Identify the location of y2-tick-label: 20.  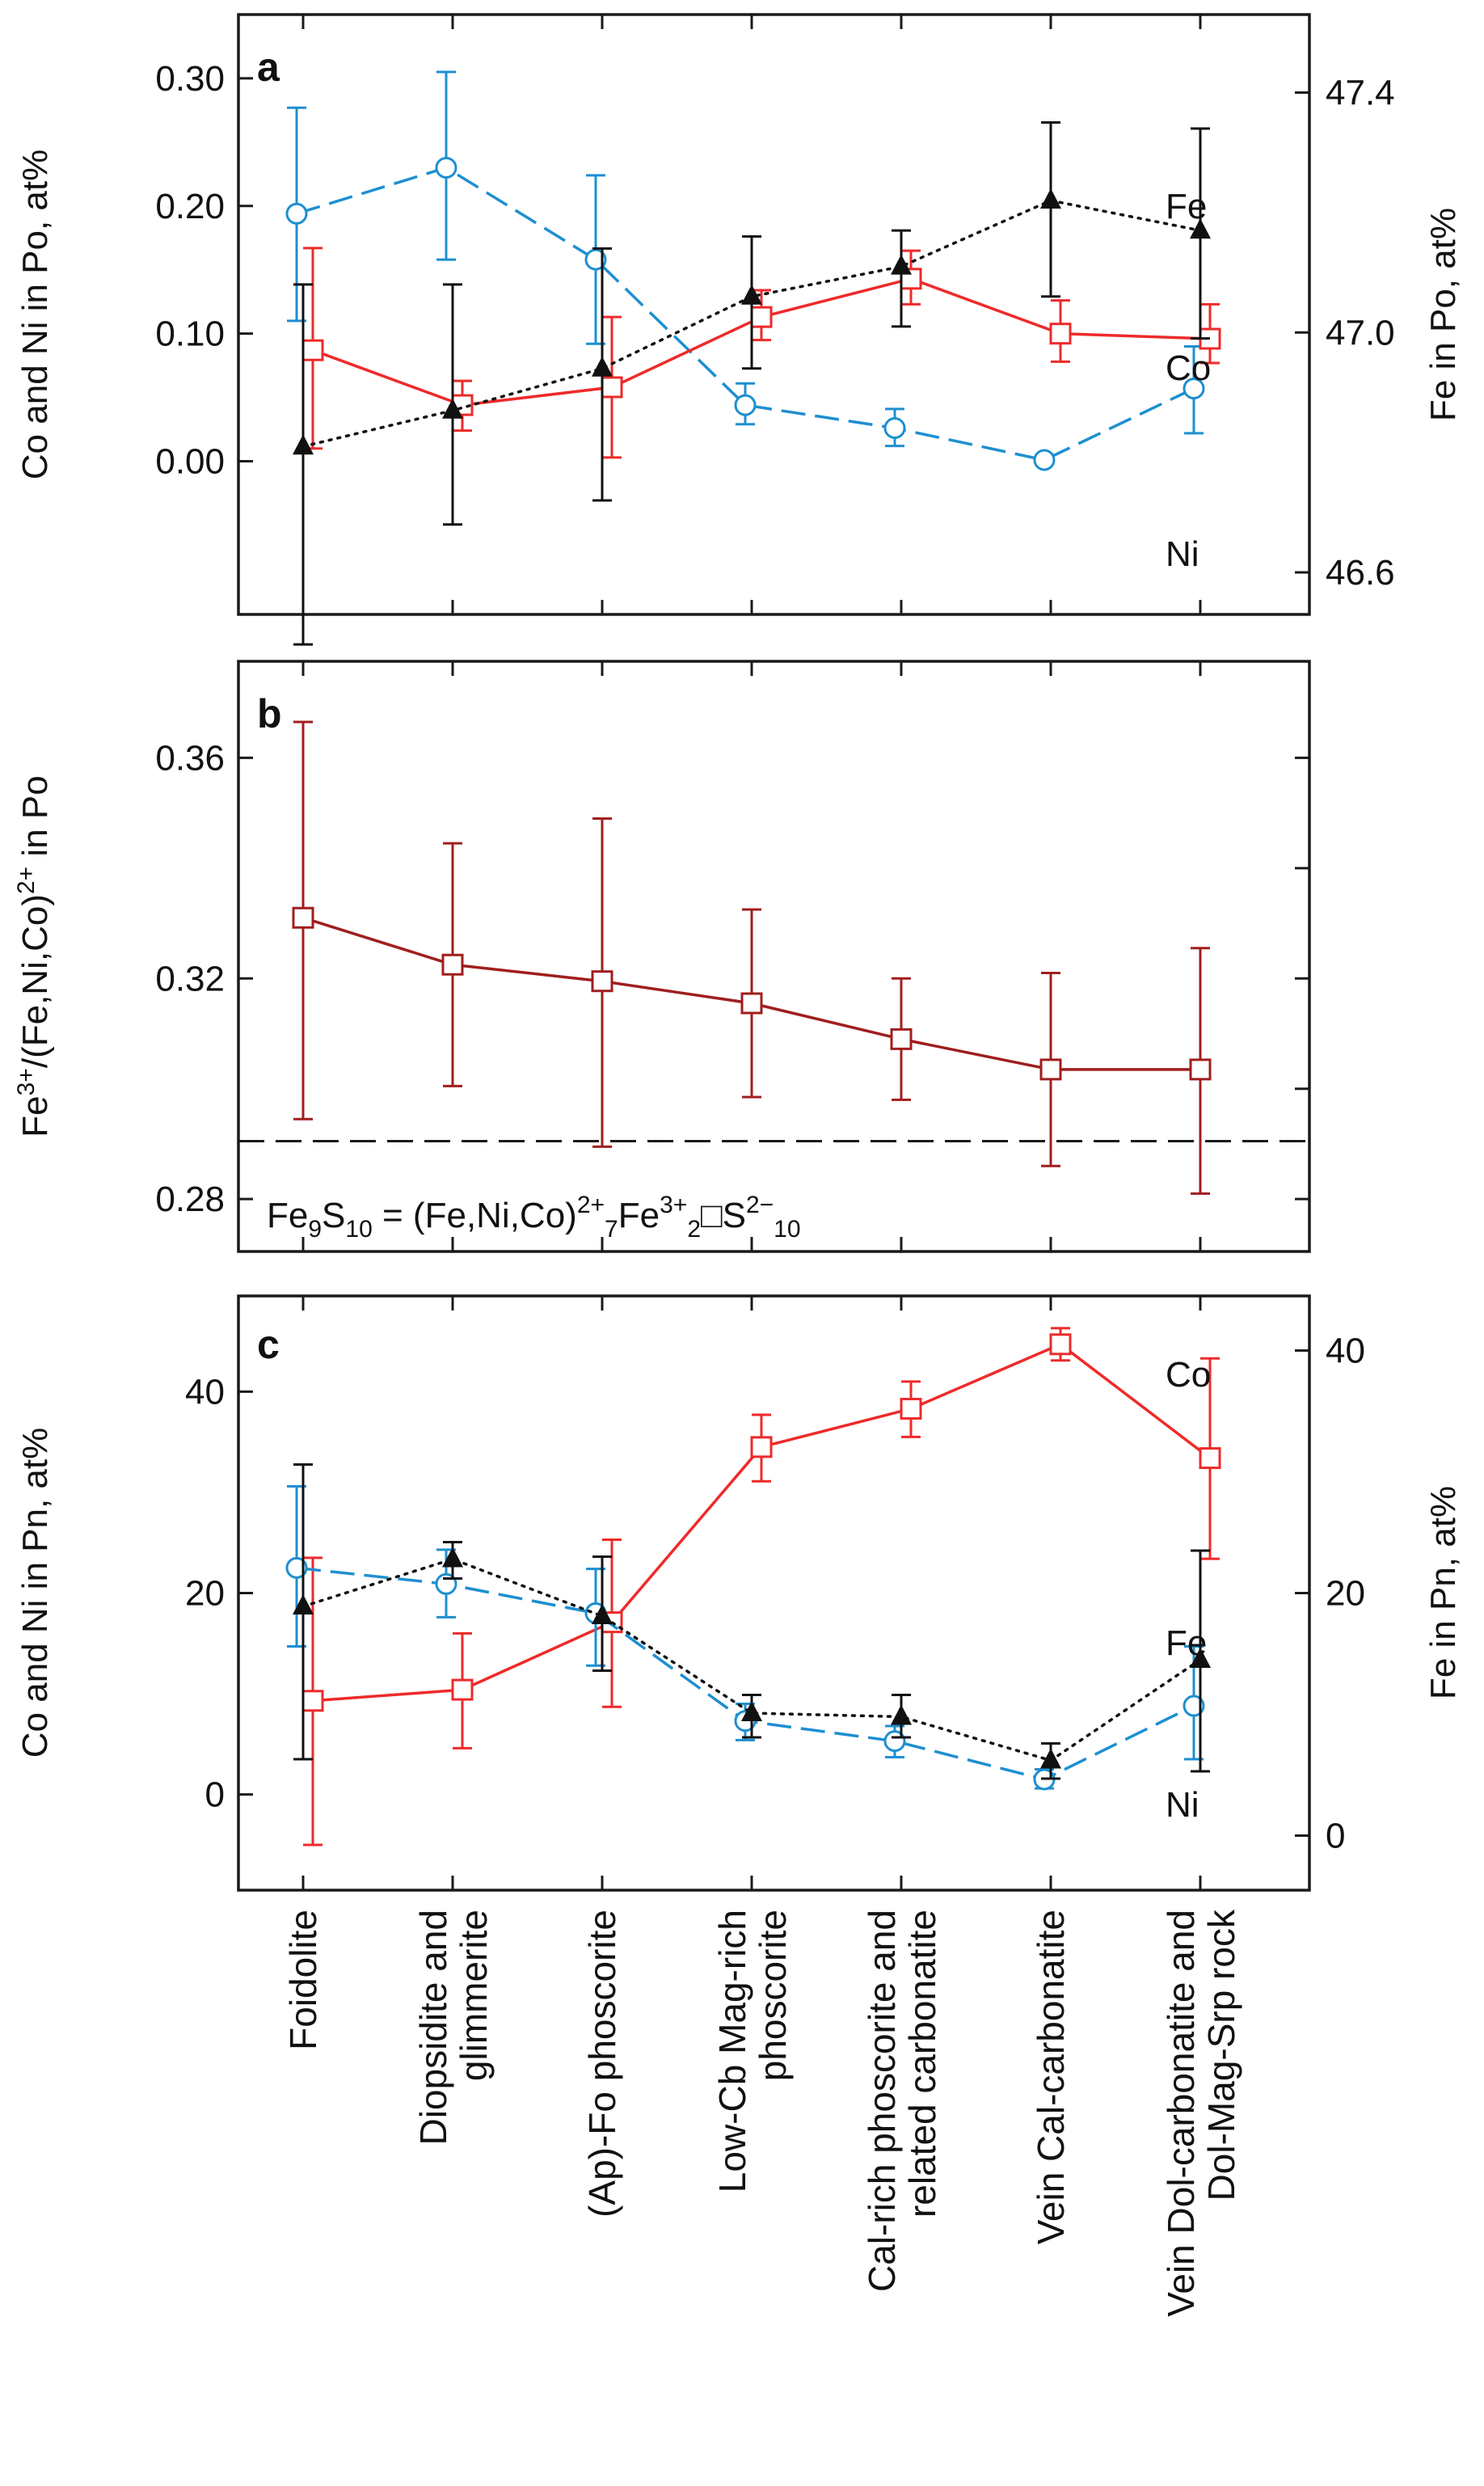
(1345, 1594).